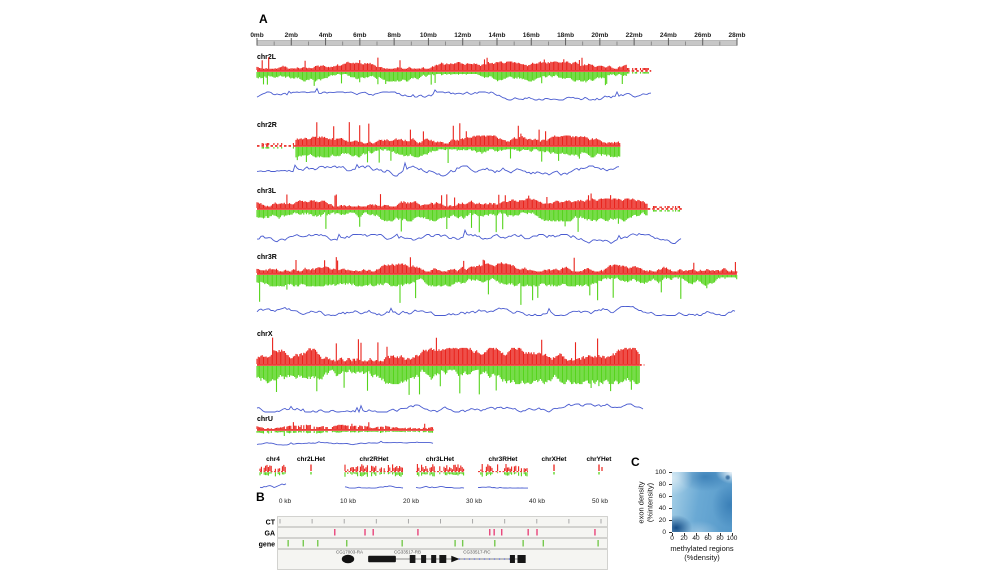  What do you see at coordinates (662, 520) in the screenshot?
I see `heatmap-y-tick-label: 20` at bounding box center [662, 520].